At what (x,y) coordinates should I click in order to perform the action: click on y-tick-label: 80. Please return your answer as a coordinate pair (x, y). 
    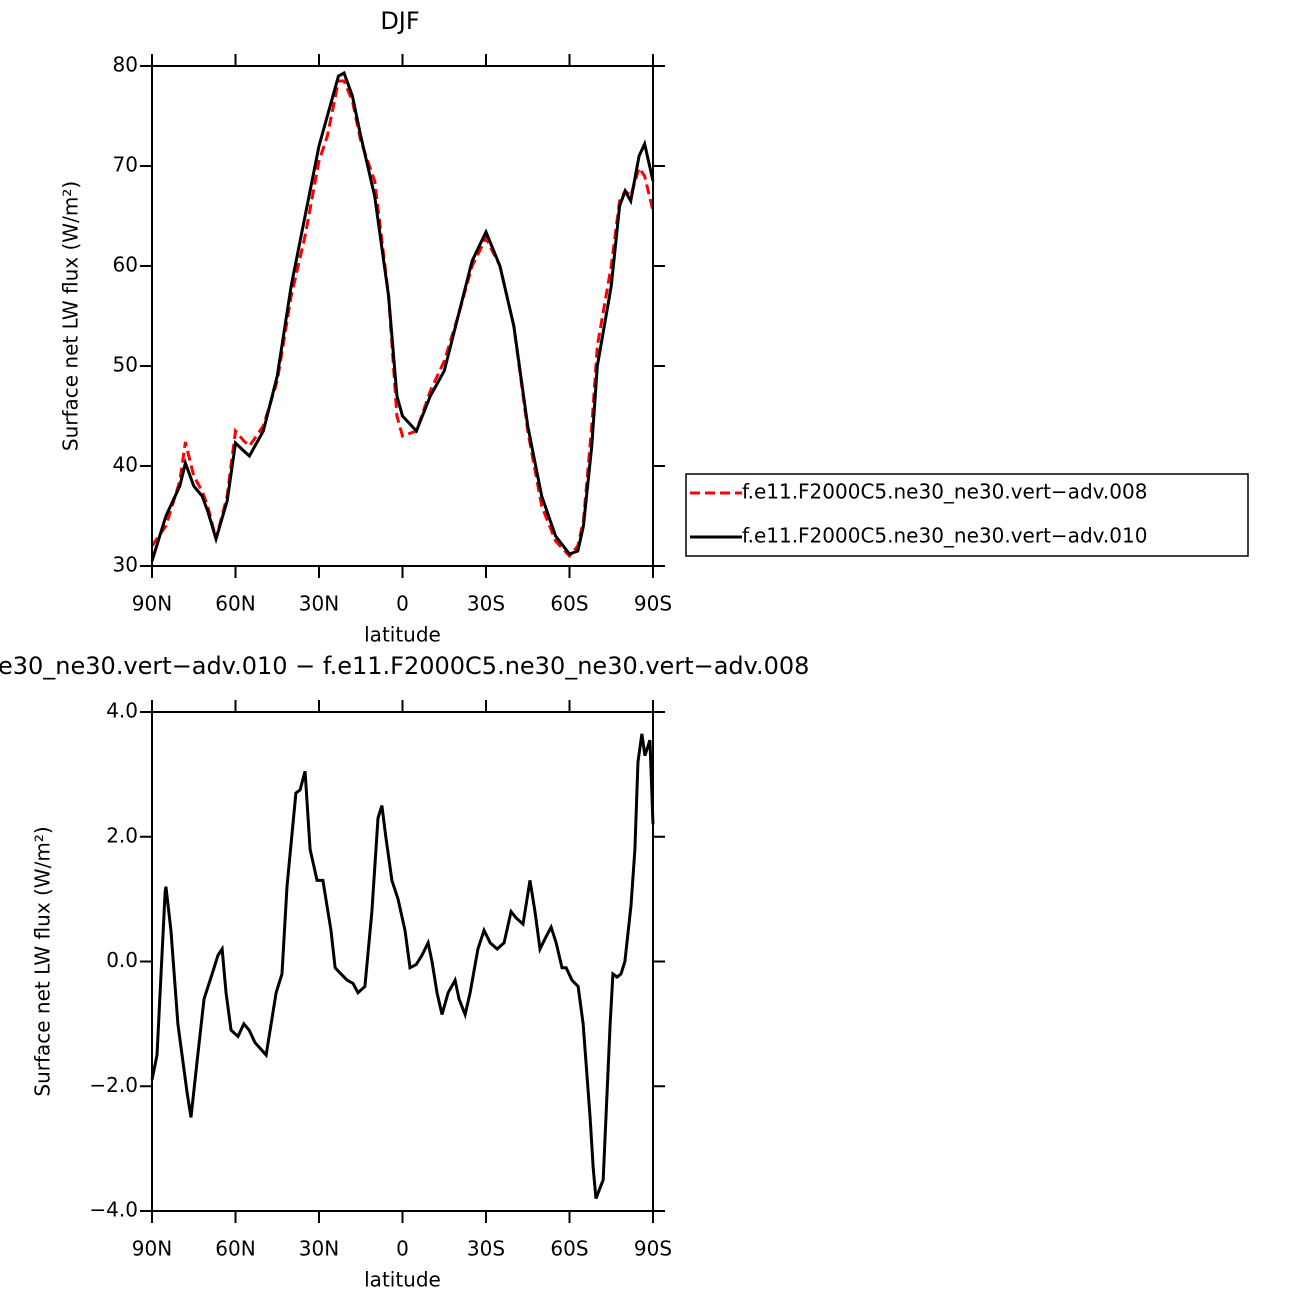
    Looking at the image, I should click on (125, 65).